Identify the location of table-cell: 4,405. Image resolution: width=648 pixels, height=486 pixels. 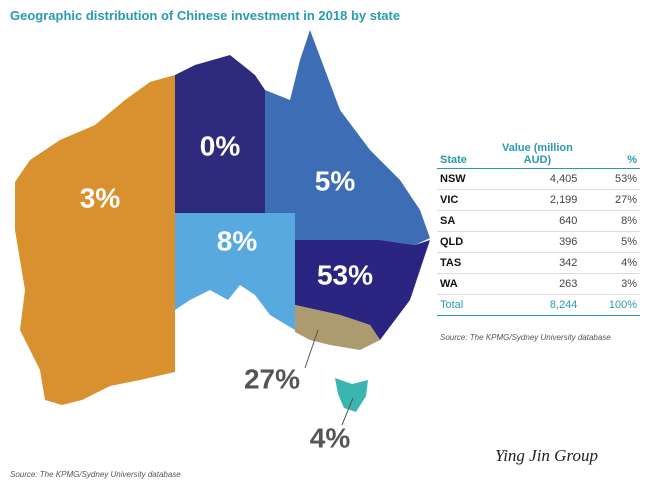
(537, 179).